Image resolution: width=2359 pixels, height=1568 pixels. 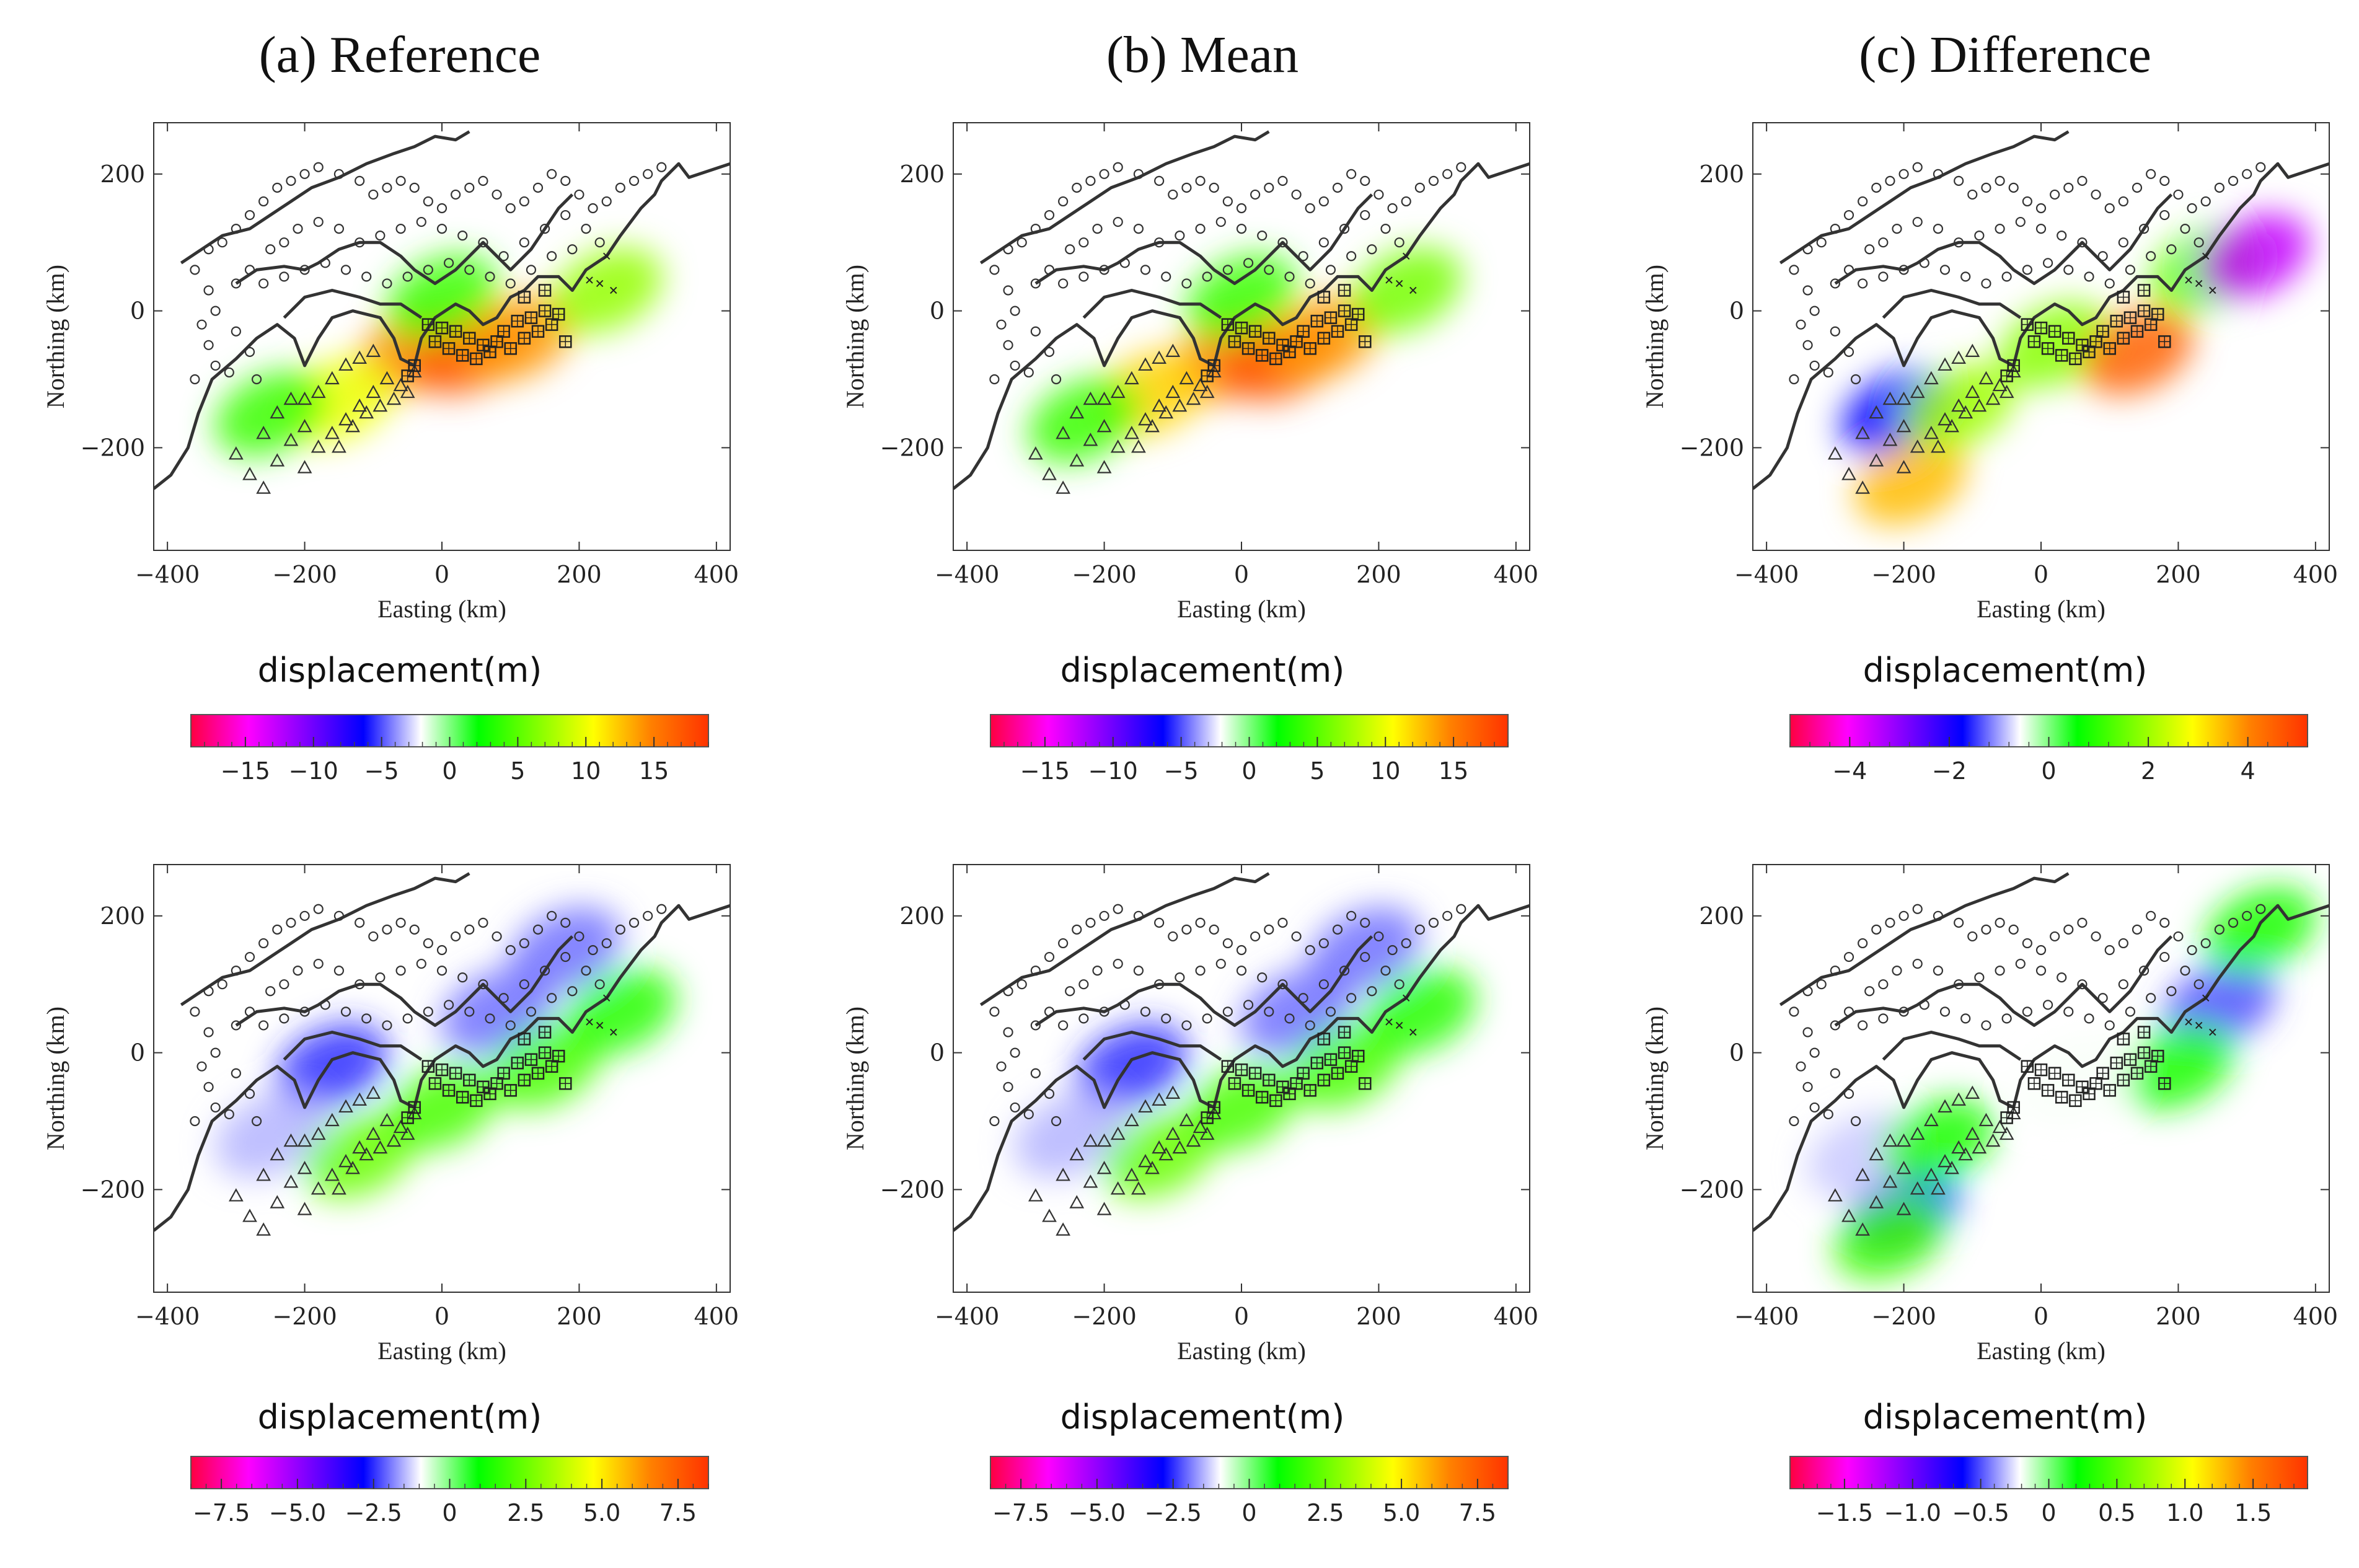 I want to click on x-tick-label: 200, so click(x=579, y=574).